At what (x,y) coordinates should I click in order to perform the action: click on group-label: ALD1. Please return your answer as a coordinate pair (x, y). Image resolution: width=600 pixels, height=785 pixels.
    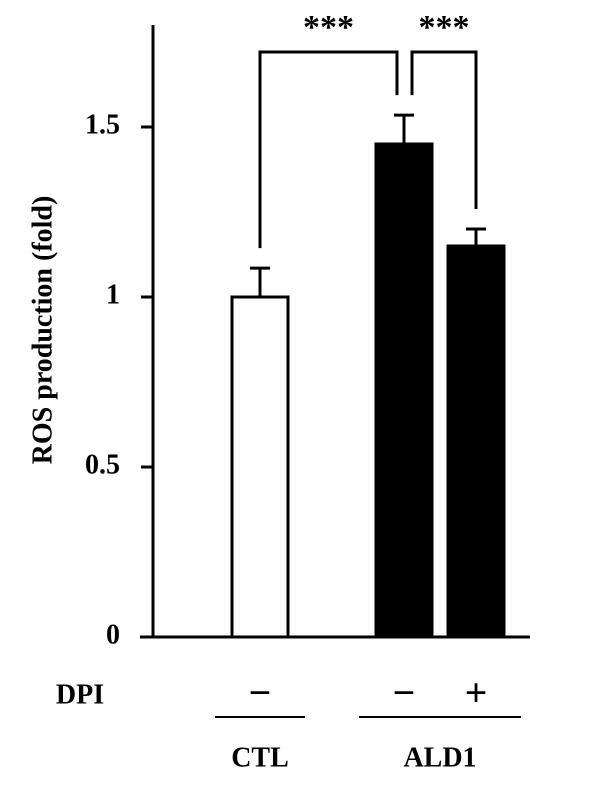
    Looking at the image, I should click on (439, 757).